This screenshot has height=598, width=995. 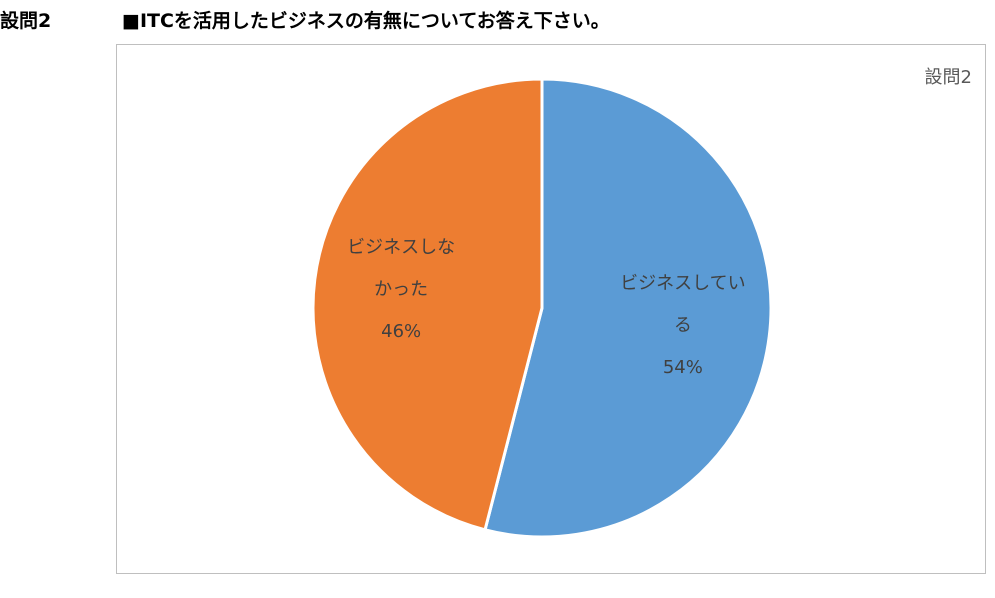 What do you see at coordinates (26, 21) in the screenshot?
I see `question-number: 設問2` at bounding box center [26, 21].